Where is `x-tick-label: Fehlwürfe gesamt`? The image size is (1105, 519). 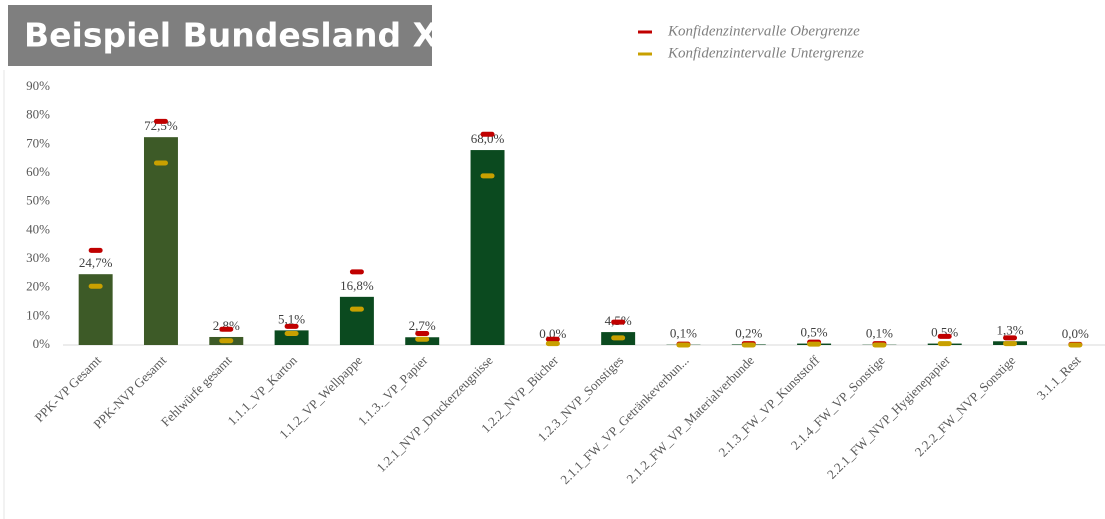 x-tick-label: Fehlwürfe gesamt is located at coordinates (196, 390).